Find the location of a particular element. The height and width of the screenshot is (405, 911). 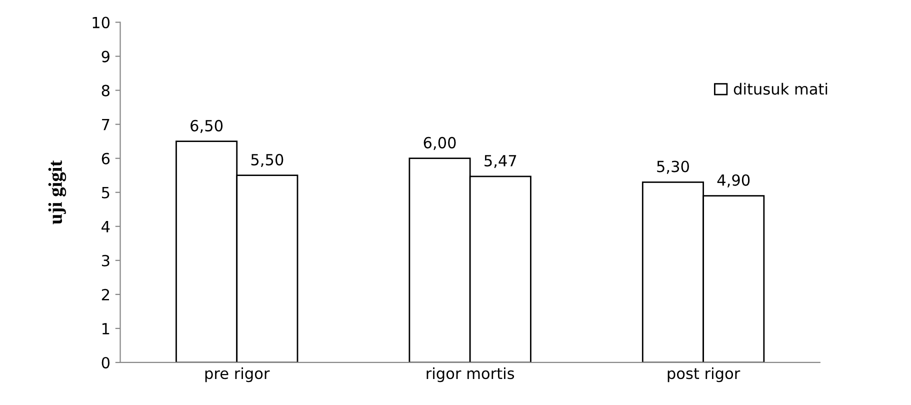

y-axis-title: uji gigit is located at coordinates (57, 192).